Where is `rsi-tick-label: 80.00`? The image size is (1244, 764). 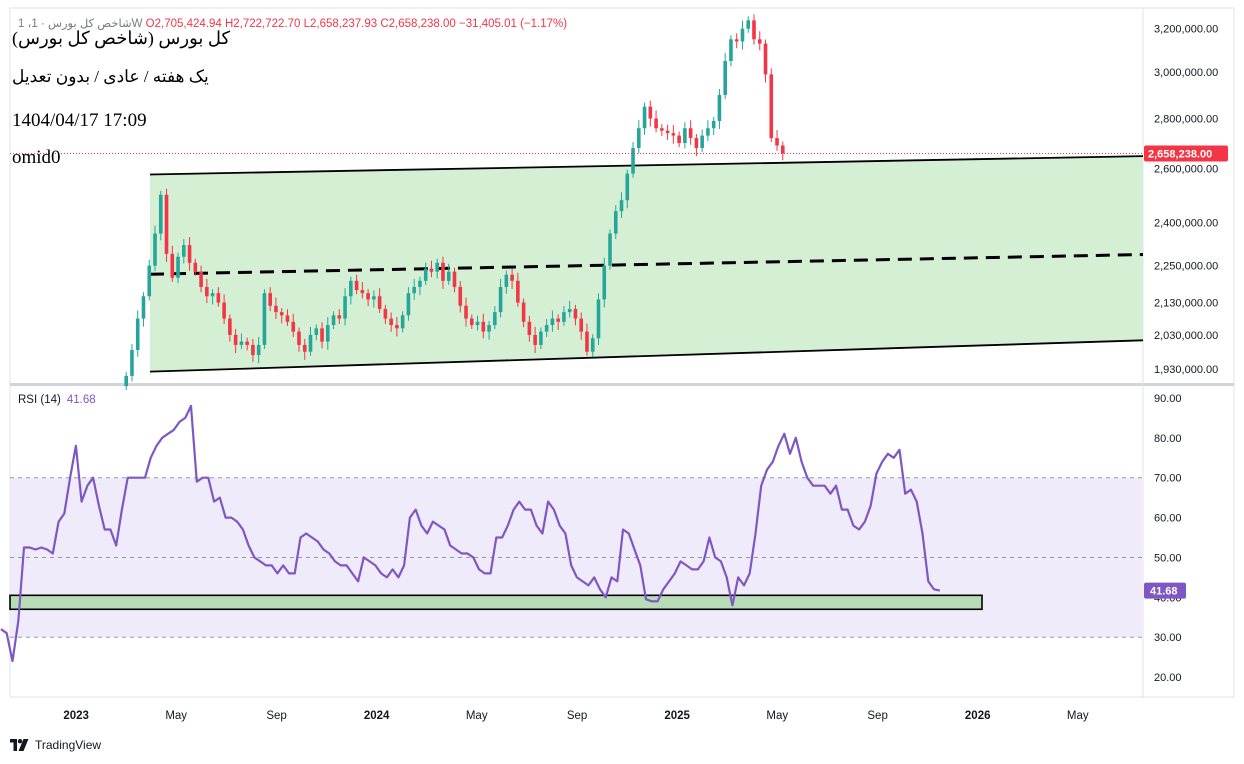 rsi-tick-label: 80.00 is located at coordinates (1168, 439).